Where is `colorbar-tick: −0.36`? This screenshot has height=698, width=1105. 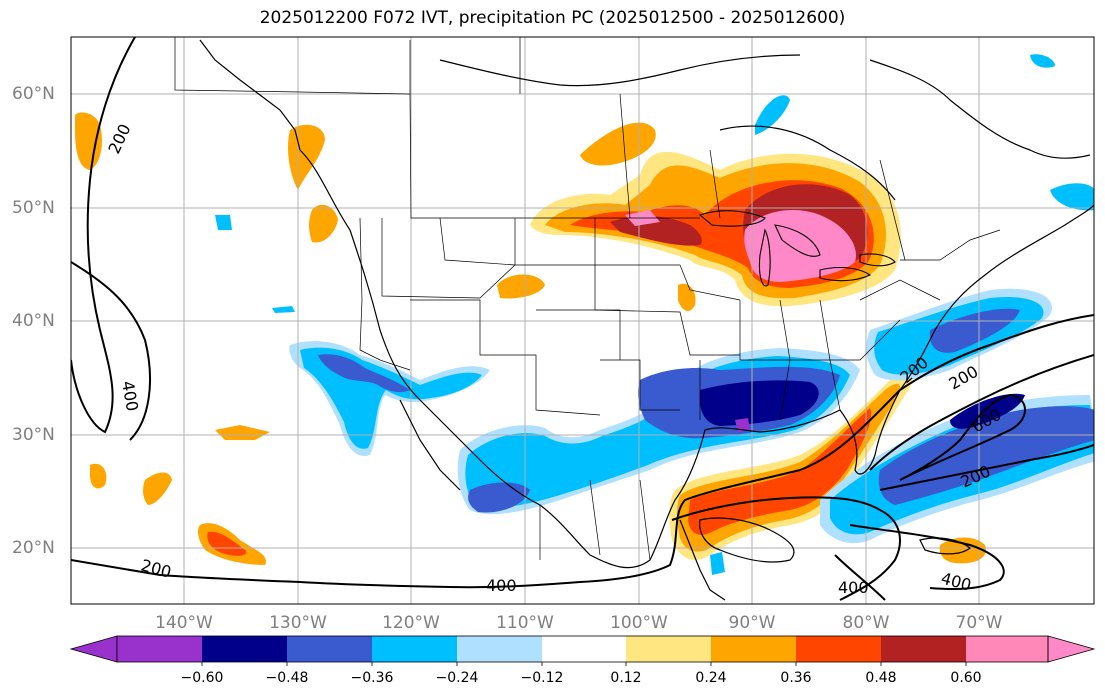 colorbar-tick: −0.36 is located at coordinates (372, 678).